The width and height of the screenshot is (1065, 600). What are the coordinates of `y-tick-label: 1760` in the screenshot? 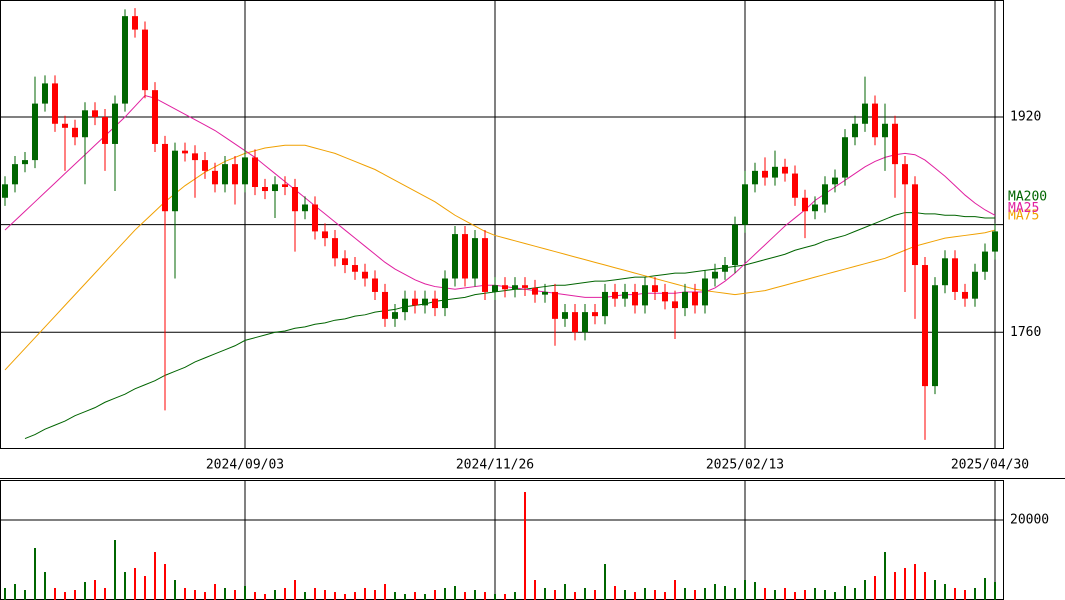 It's located at (1025, 332).